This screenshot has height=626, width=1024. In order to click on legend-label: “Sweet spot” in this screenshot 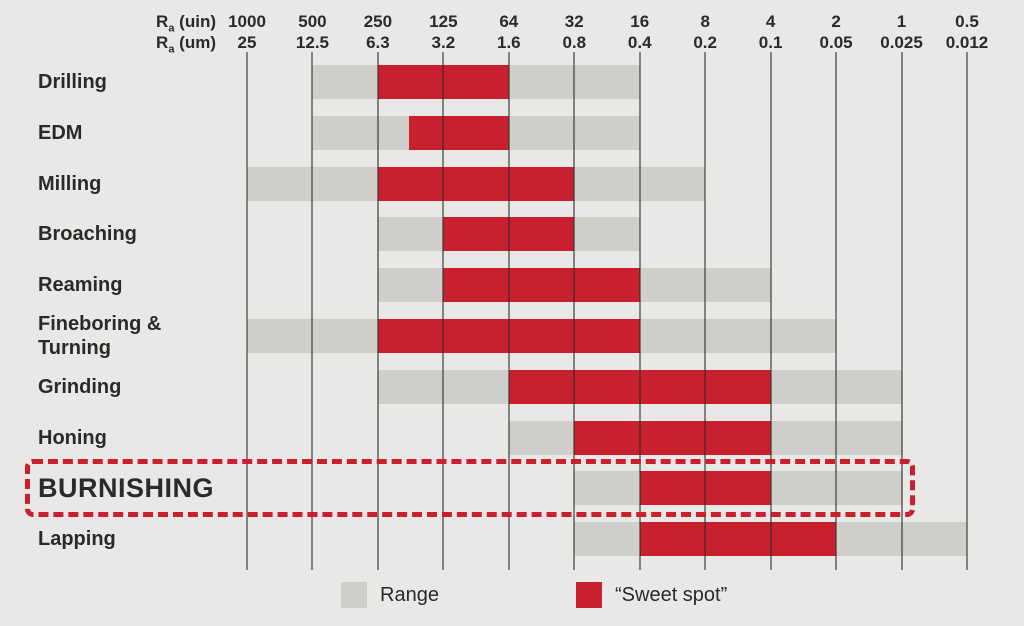, I will do `click(671, 594)`.